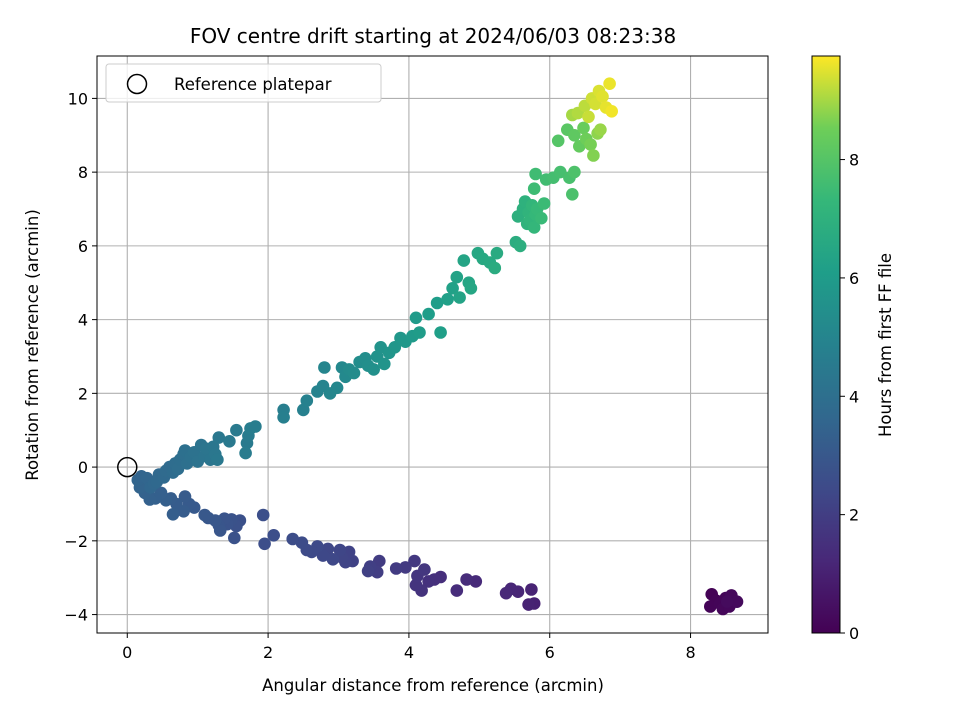 The height and width of the screenshot is (720, 960). Describe the element at coordinates (550, 652) in the screenshot. I see `x-tick-label: 6` at that location.